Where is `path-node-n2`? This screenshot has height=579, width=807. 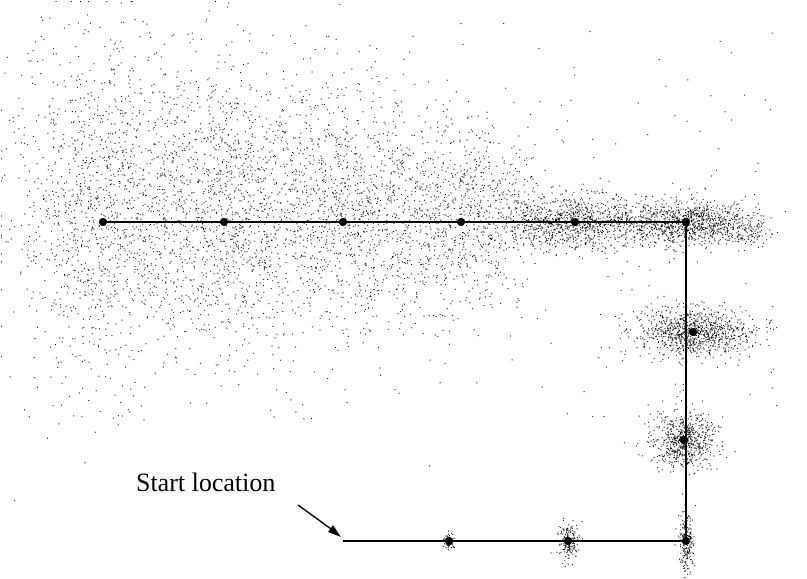 path-node-n2 is located at coordinates (568, 541).